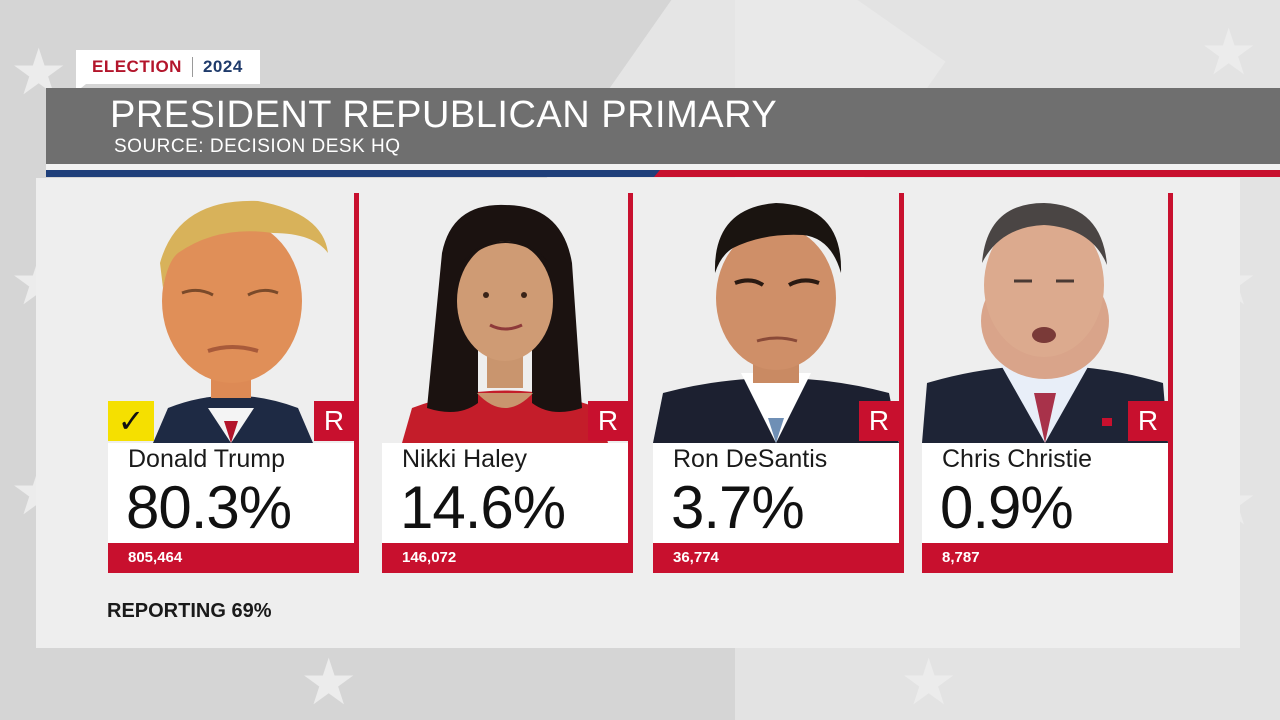 This screenshot has width=1280, height=720. Describe the element at coordinates (967, 173) in the screenshot. I see `header-stripe-red` at that location.